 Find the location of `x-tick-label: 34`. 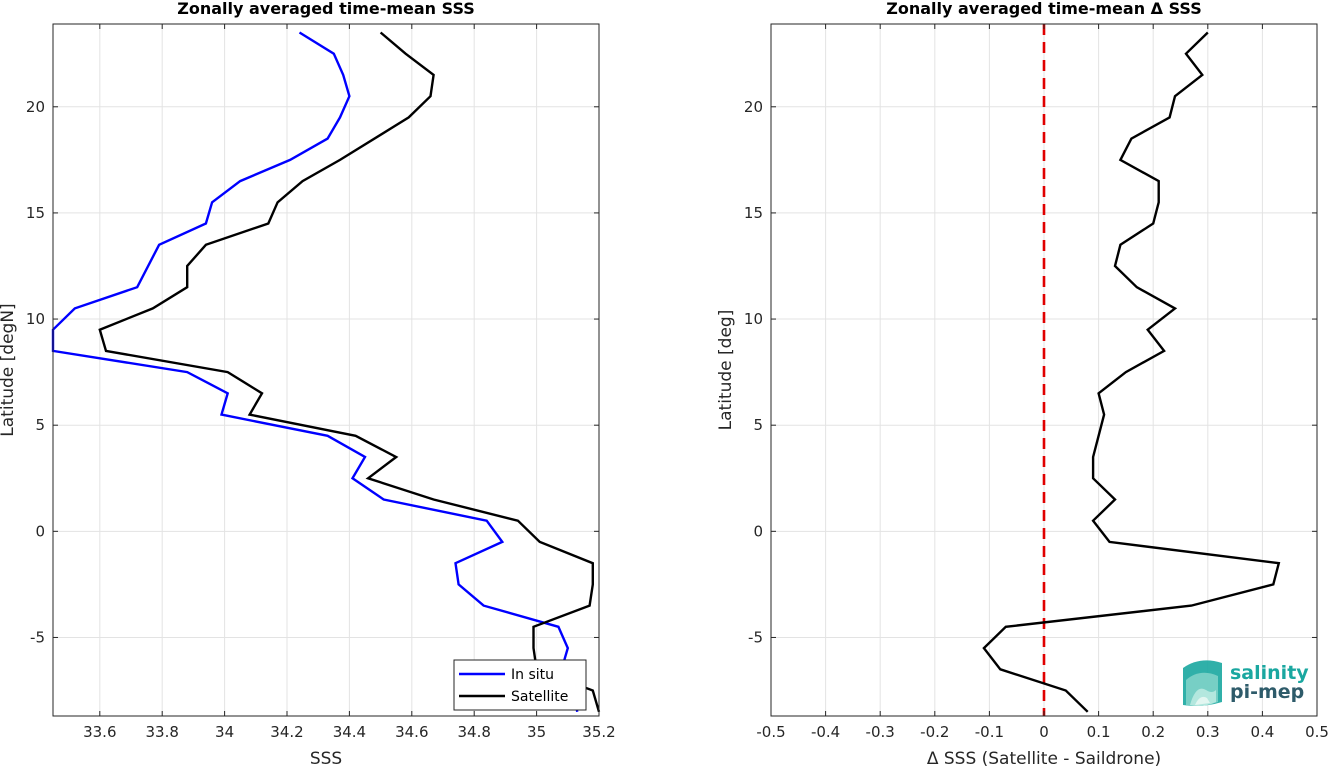

x-tick-label: 34 is located at coordinates (224, 732).